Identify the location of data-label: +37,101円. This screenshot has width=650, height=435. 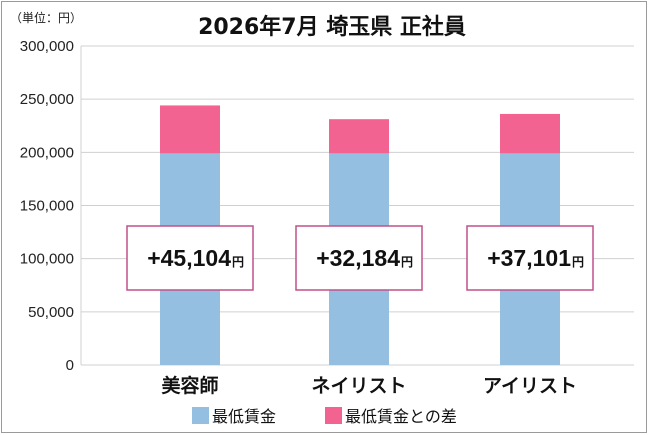
(530, 258).